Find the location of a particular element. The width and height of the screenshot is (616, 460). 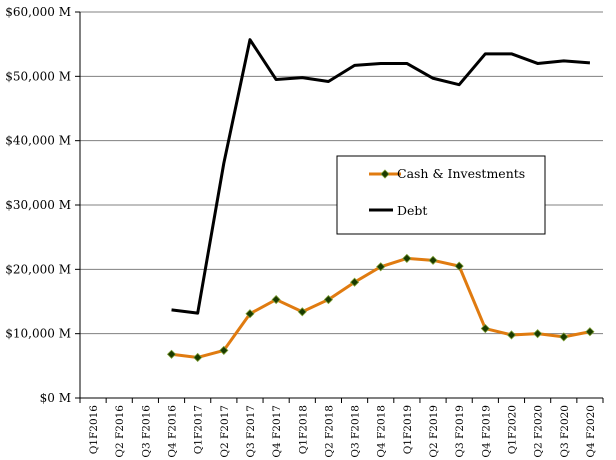

x-tick-label: Q3 F2016 is located at coordinates (146, 431).